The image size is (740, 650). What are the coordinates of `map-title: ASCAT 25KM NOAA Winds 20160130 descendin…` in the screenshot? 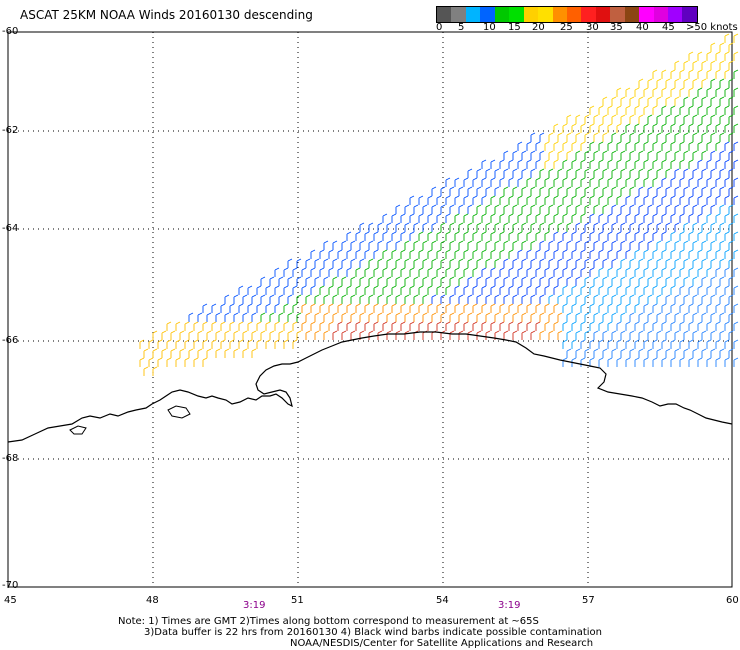 It's located at (166, 15).